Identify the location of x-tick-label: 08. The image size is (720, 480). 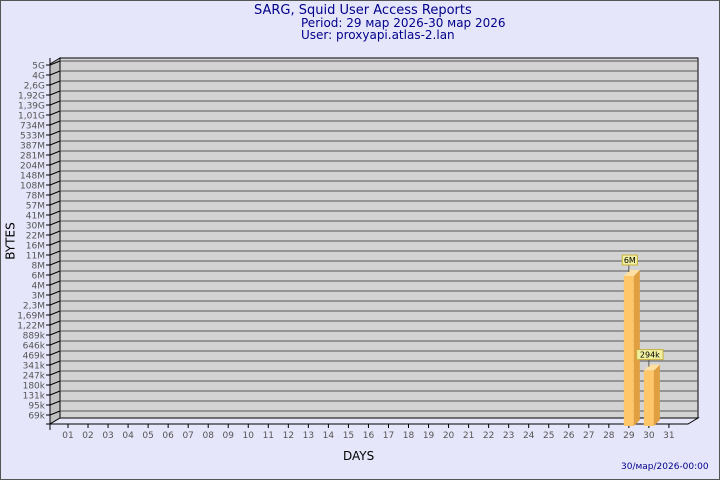
(208, 436).